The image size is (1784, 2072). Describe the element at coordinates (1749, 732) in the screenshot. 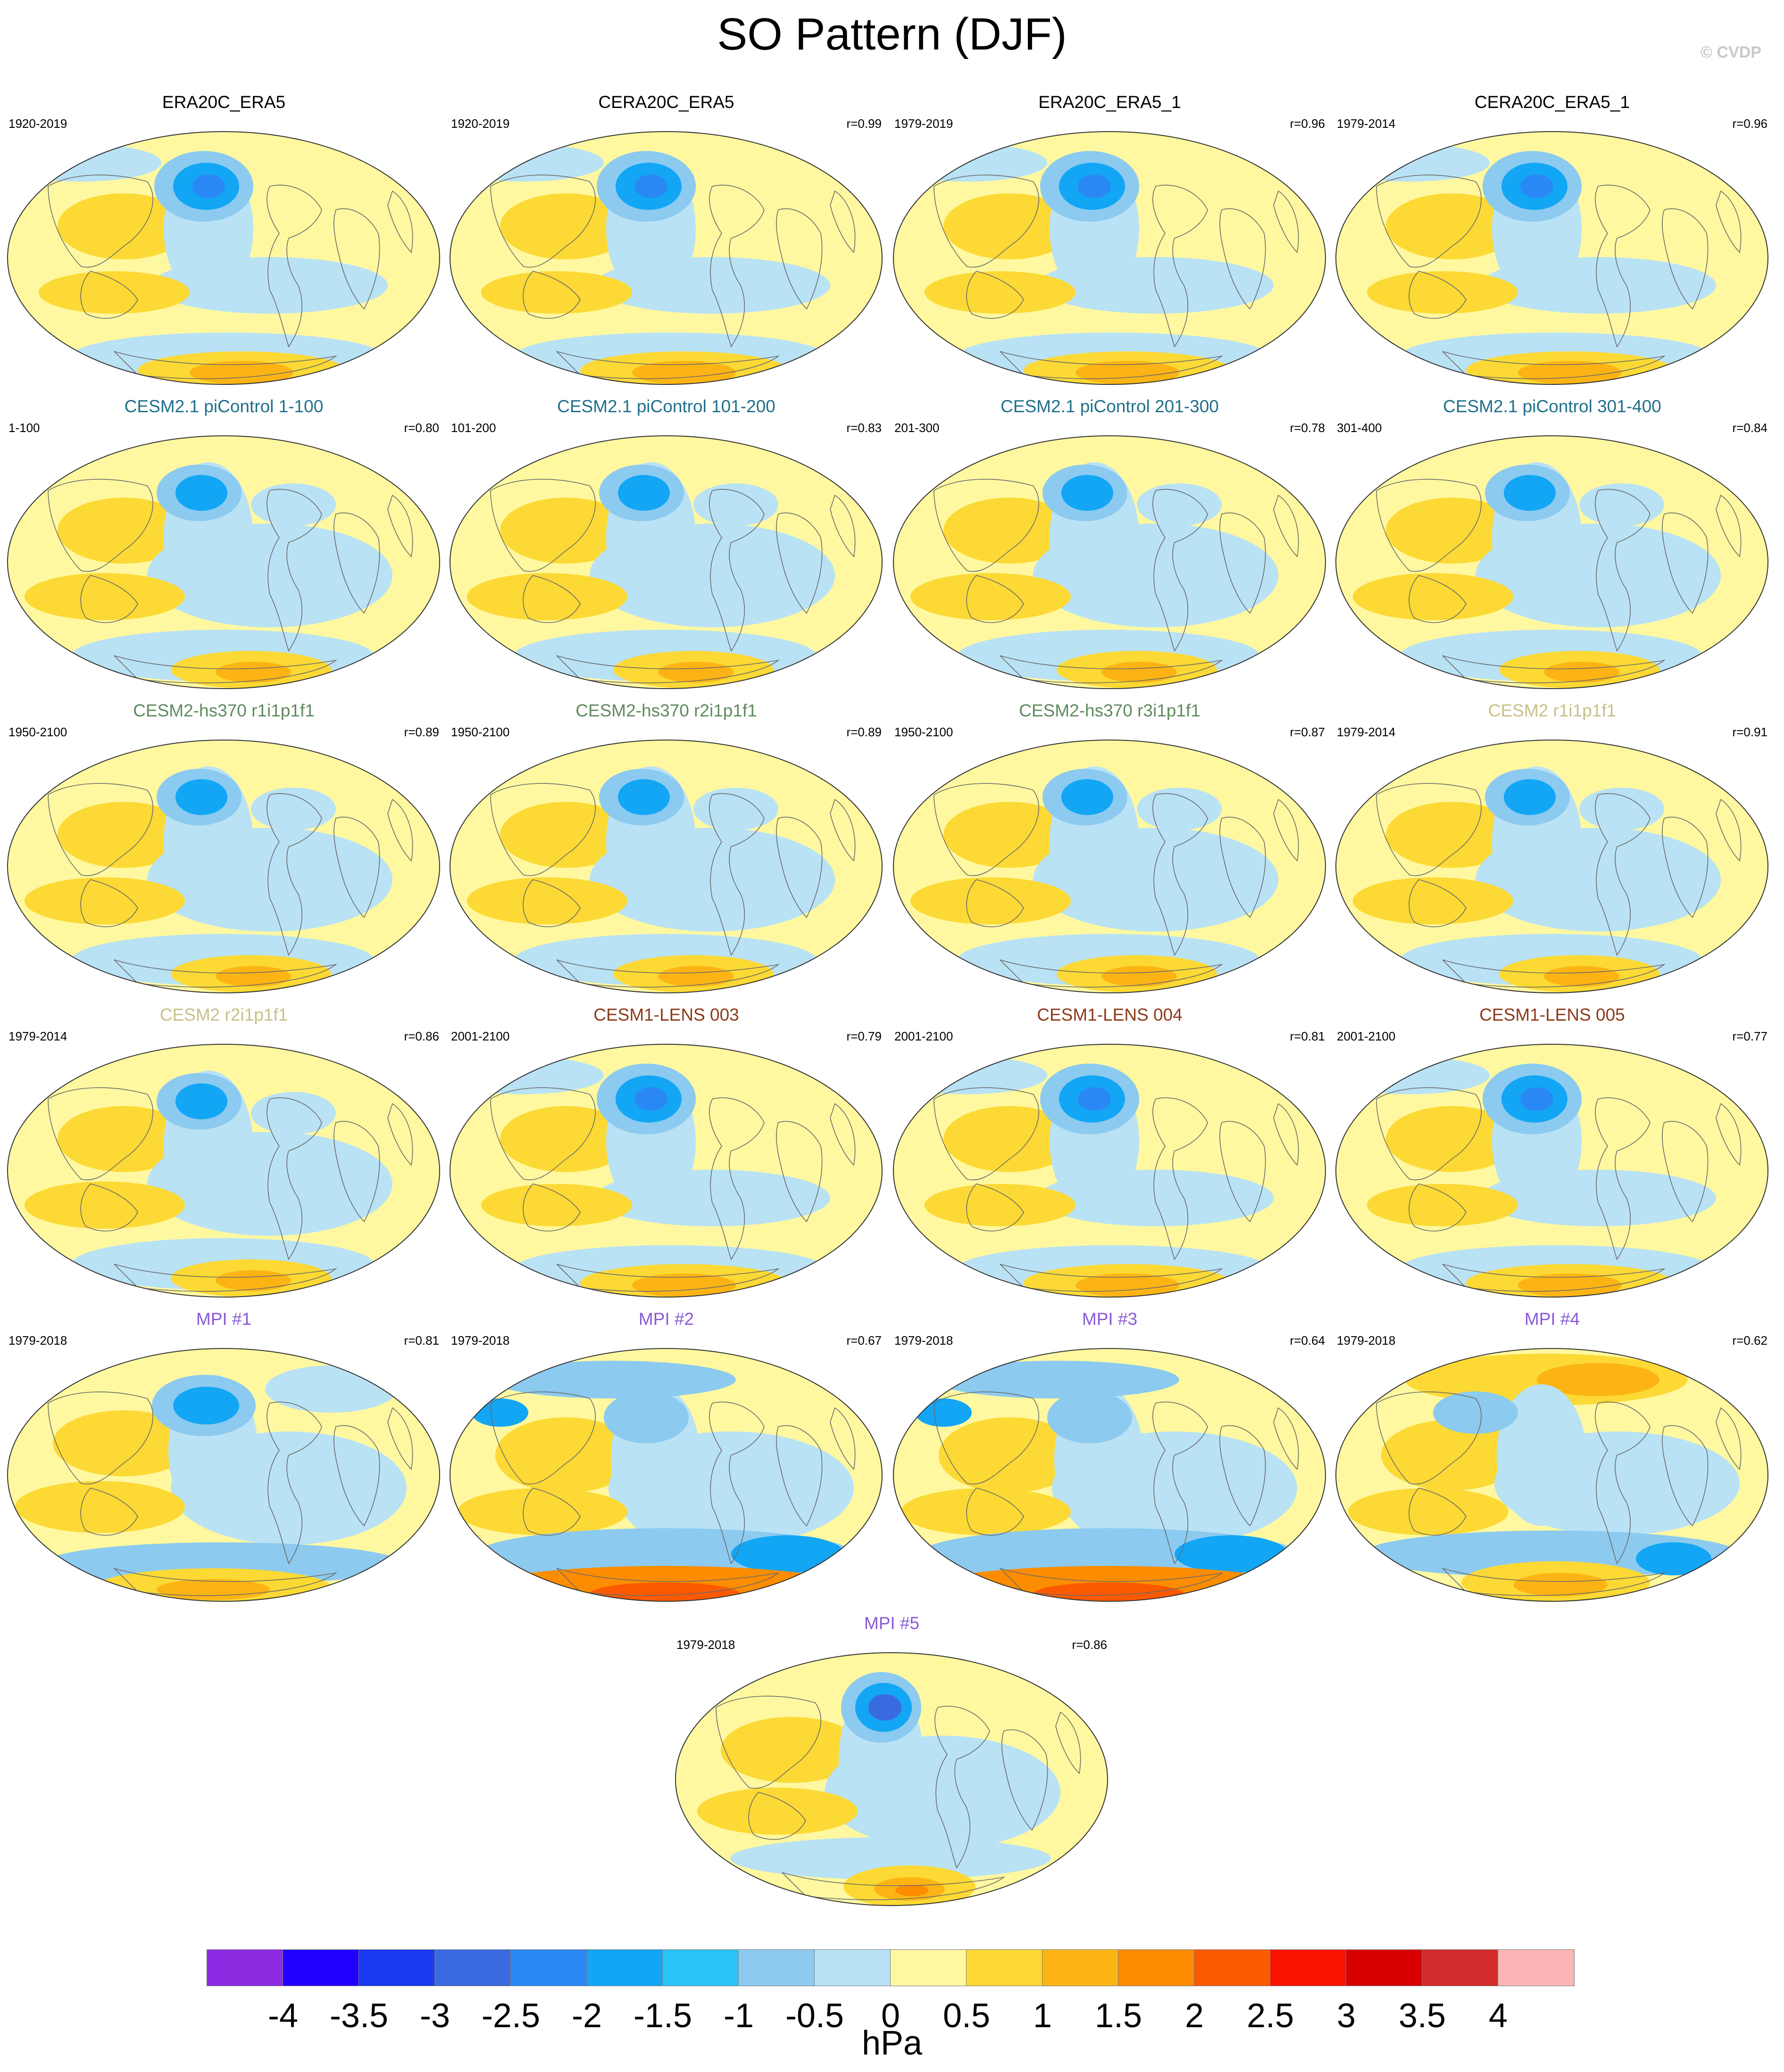

I see `panel-correlation: r=0.91` at that location.